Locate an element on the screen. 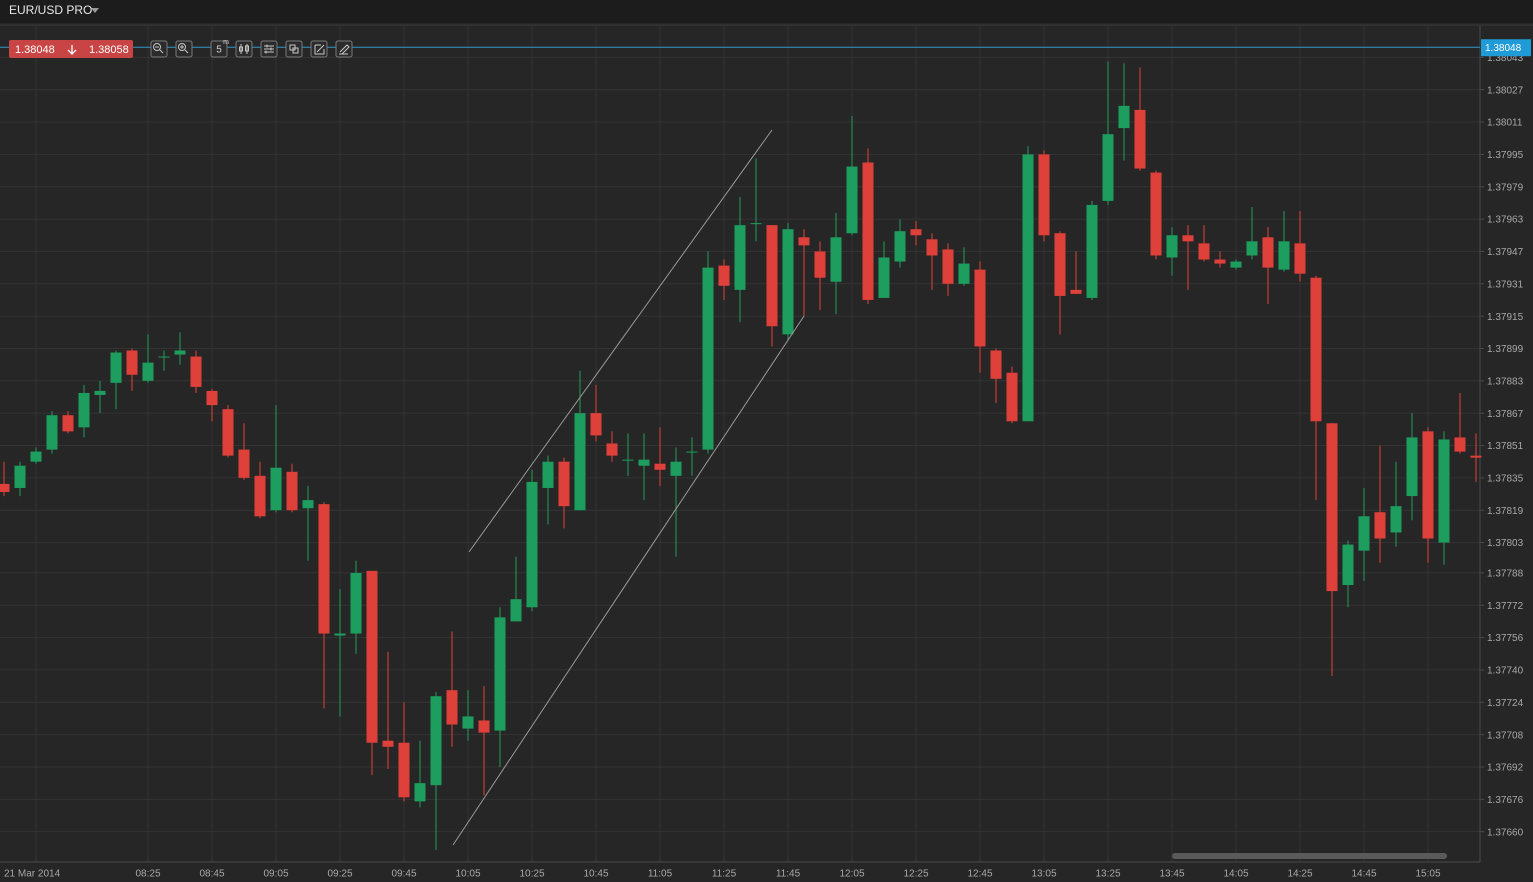  y-tick-label: 1.37835 is located at coordinates (1505, 479).